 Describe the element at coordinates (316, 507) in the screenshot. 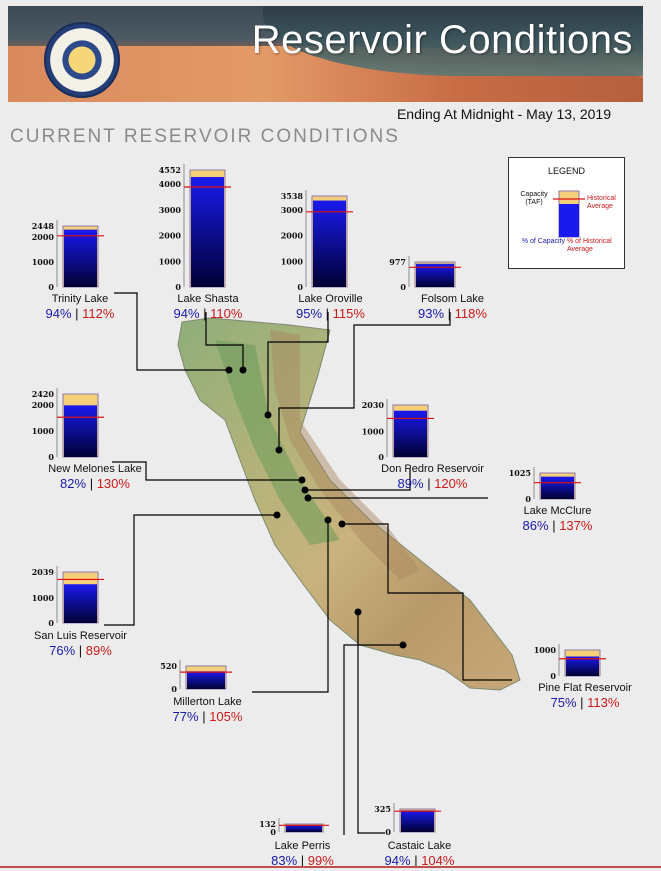

I see `reservoir-markers` at that location.